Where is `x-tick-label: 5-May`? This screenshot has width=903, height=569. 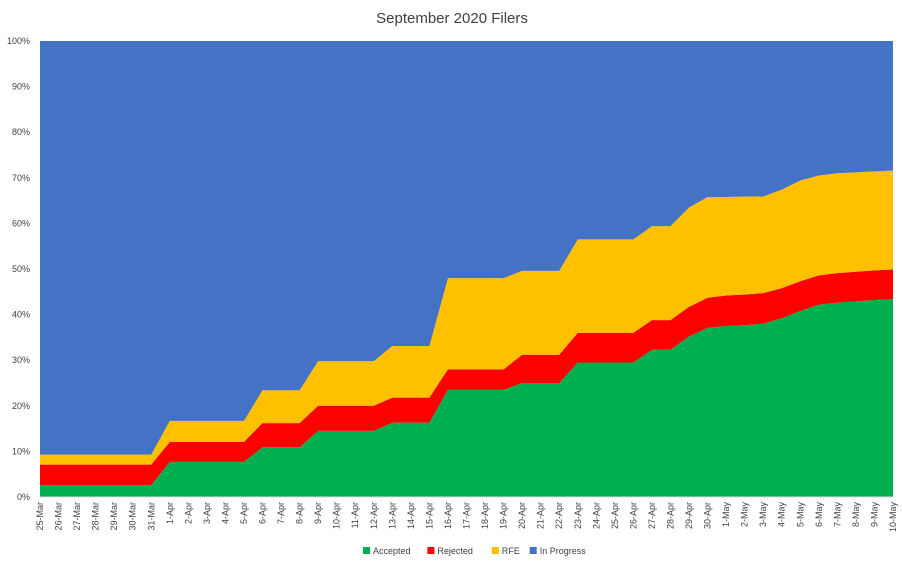
x-tick-label: 5-May is located at coordinates (800, 515).